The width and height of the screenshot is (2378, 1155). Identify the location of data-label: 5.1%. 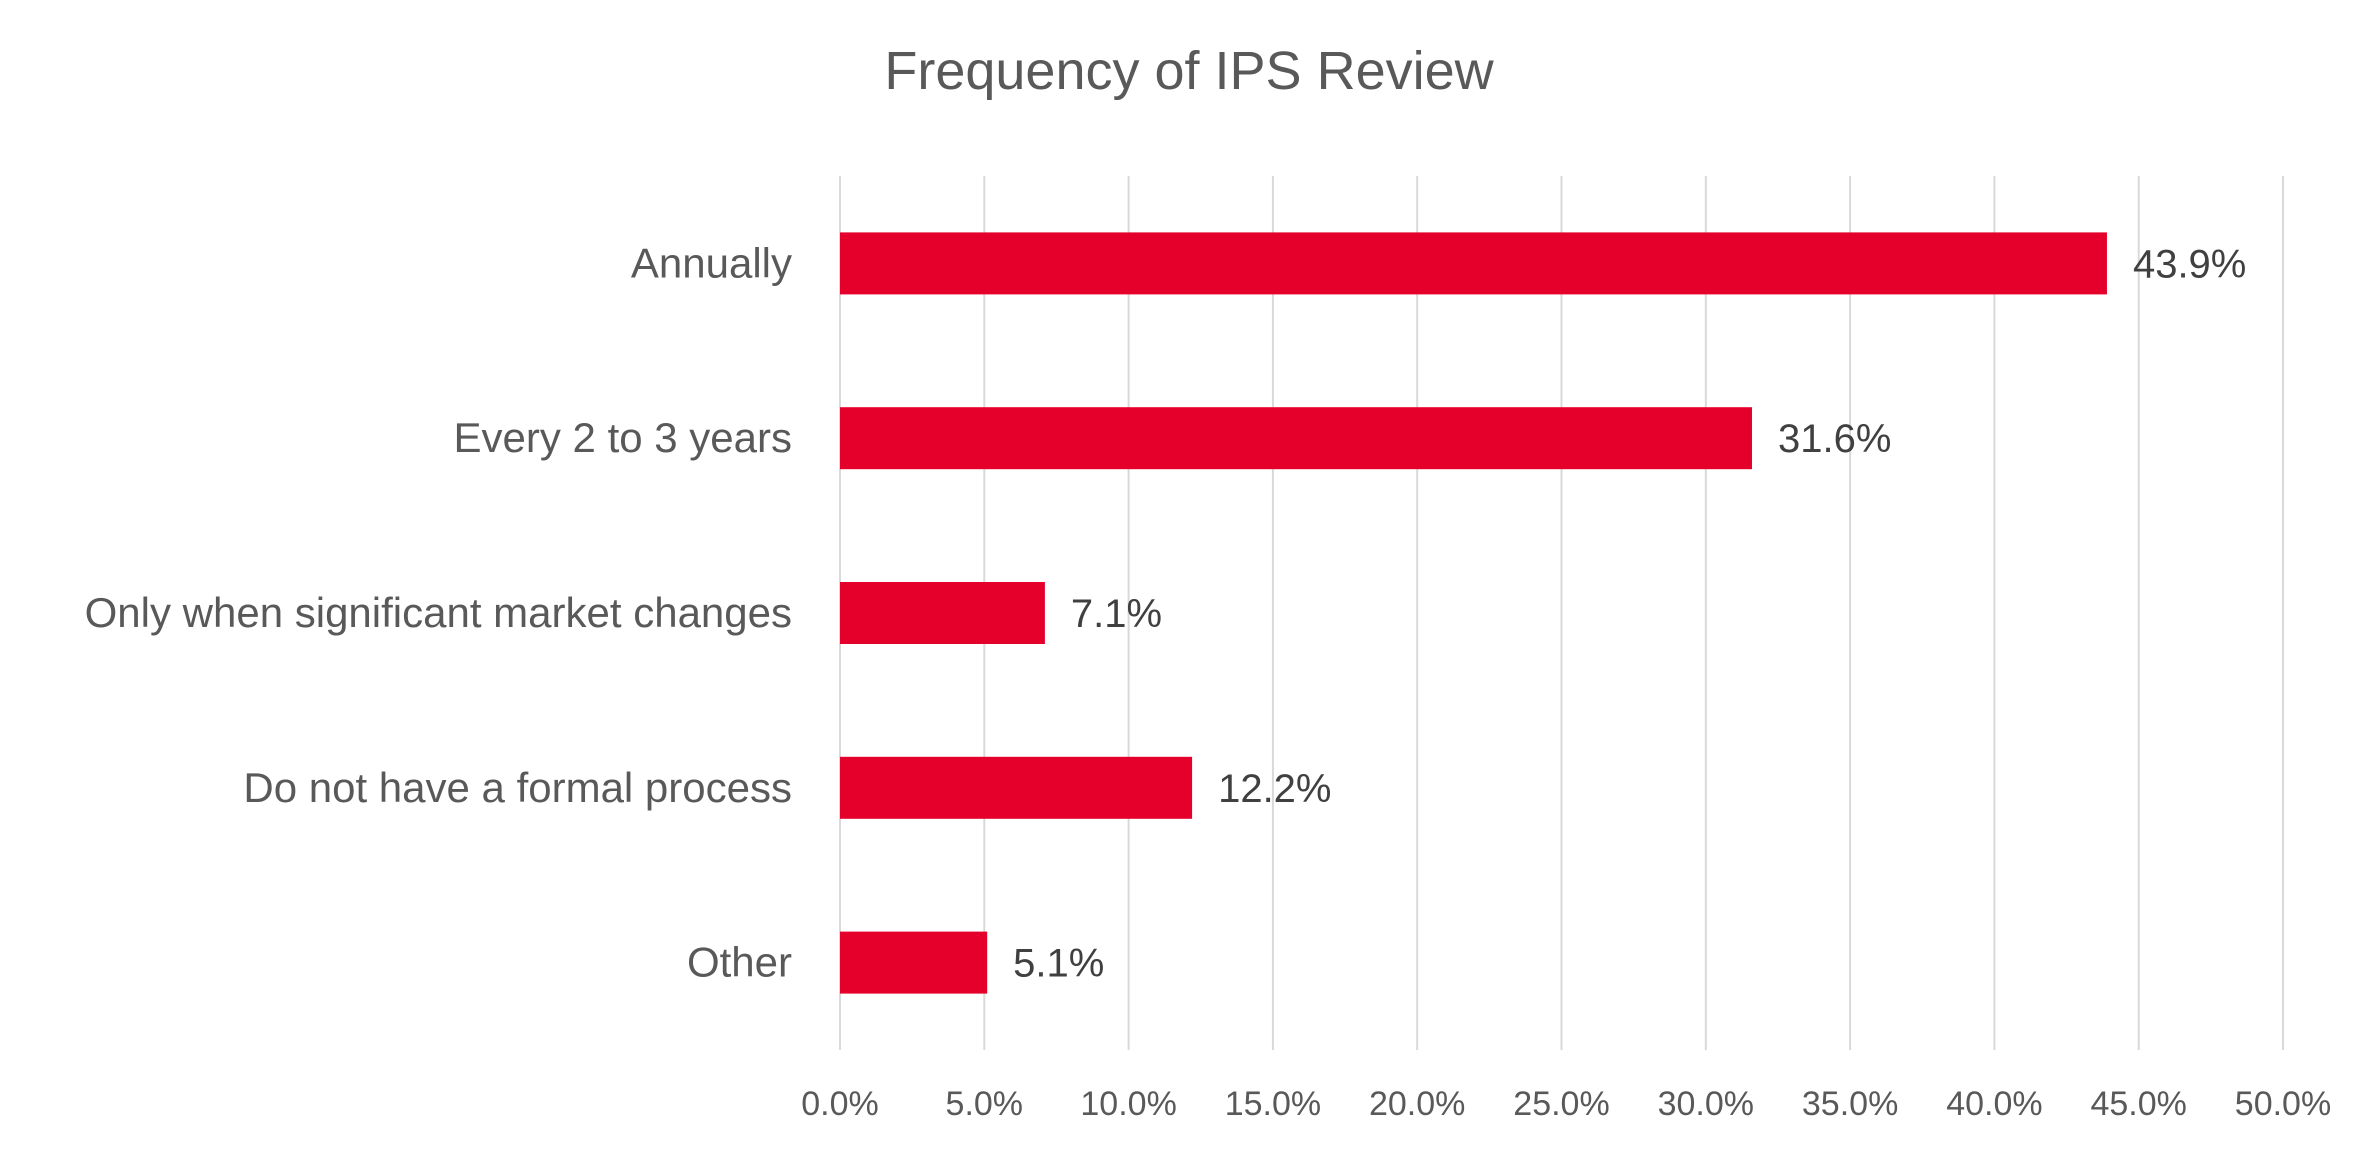
(1058, 964).